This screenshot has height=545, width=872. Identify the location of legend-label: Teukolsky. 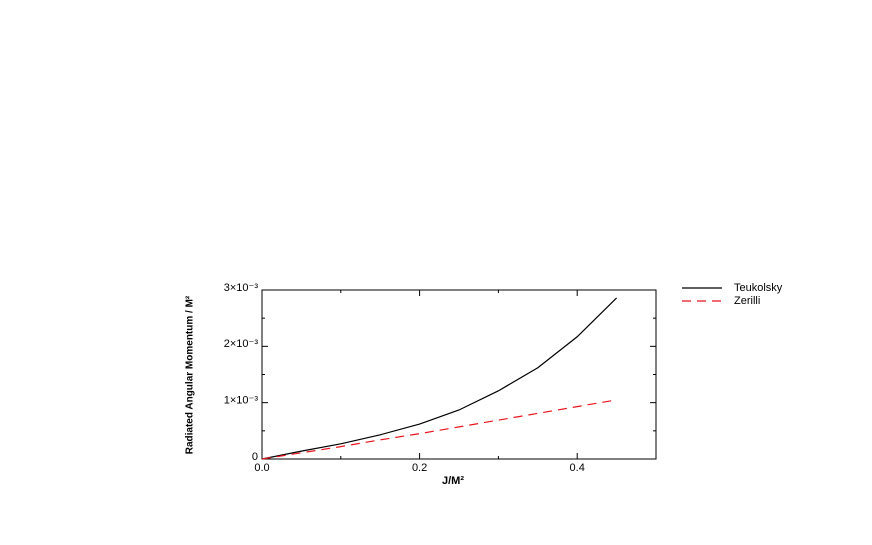
(758, 288).